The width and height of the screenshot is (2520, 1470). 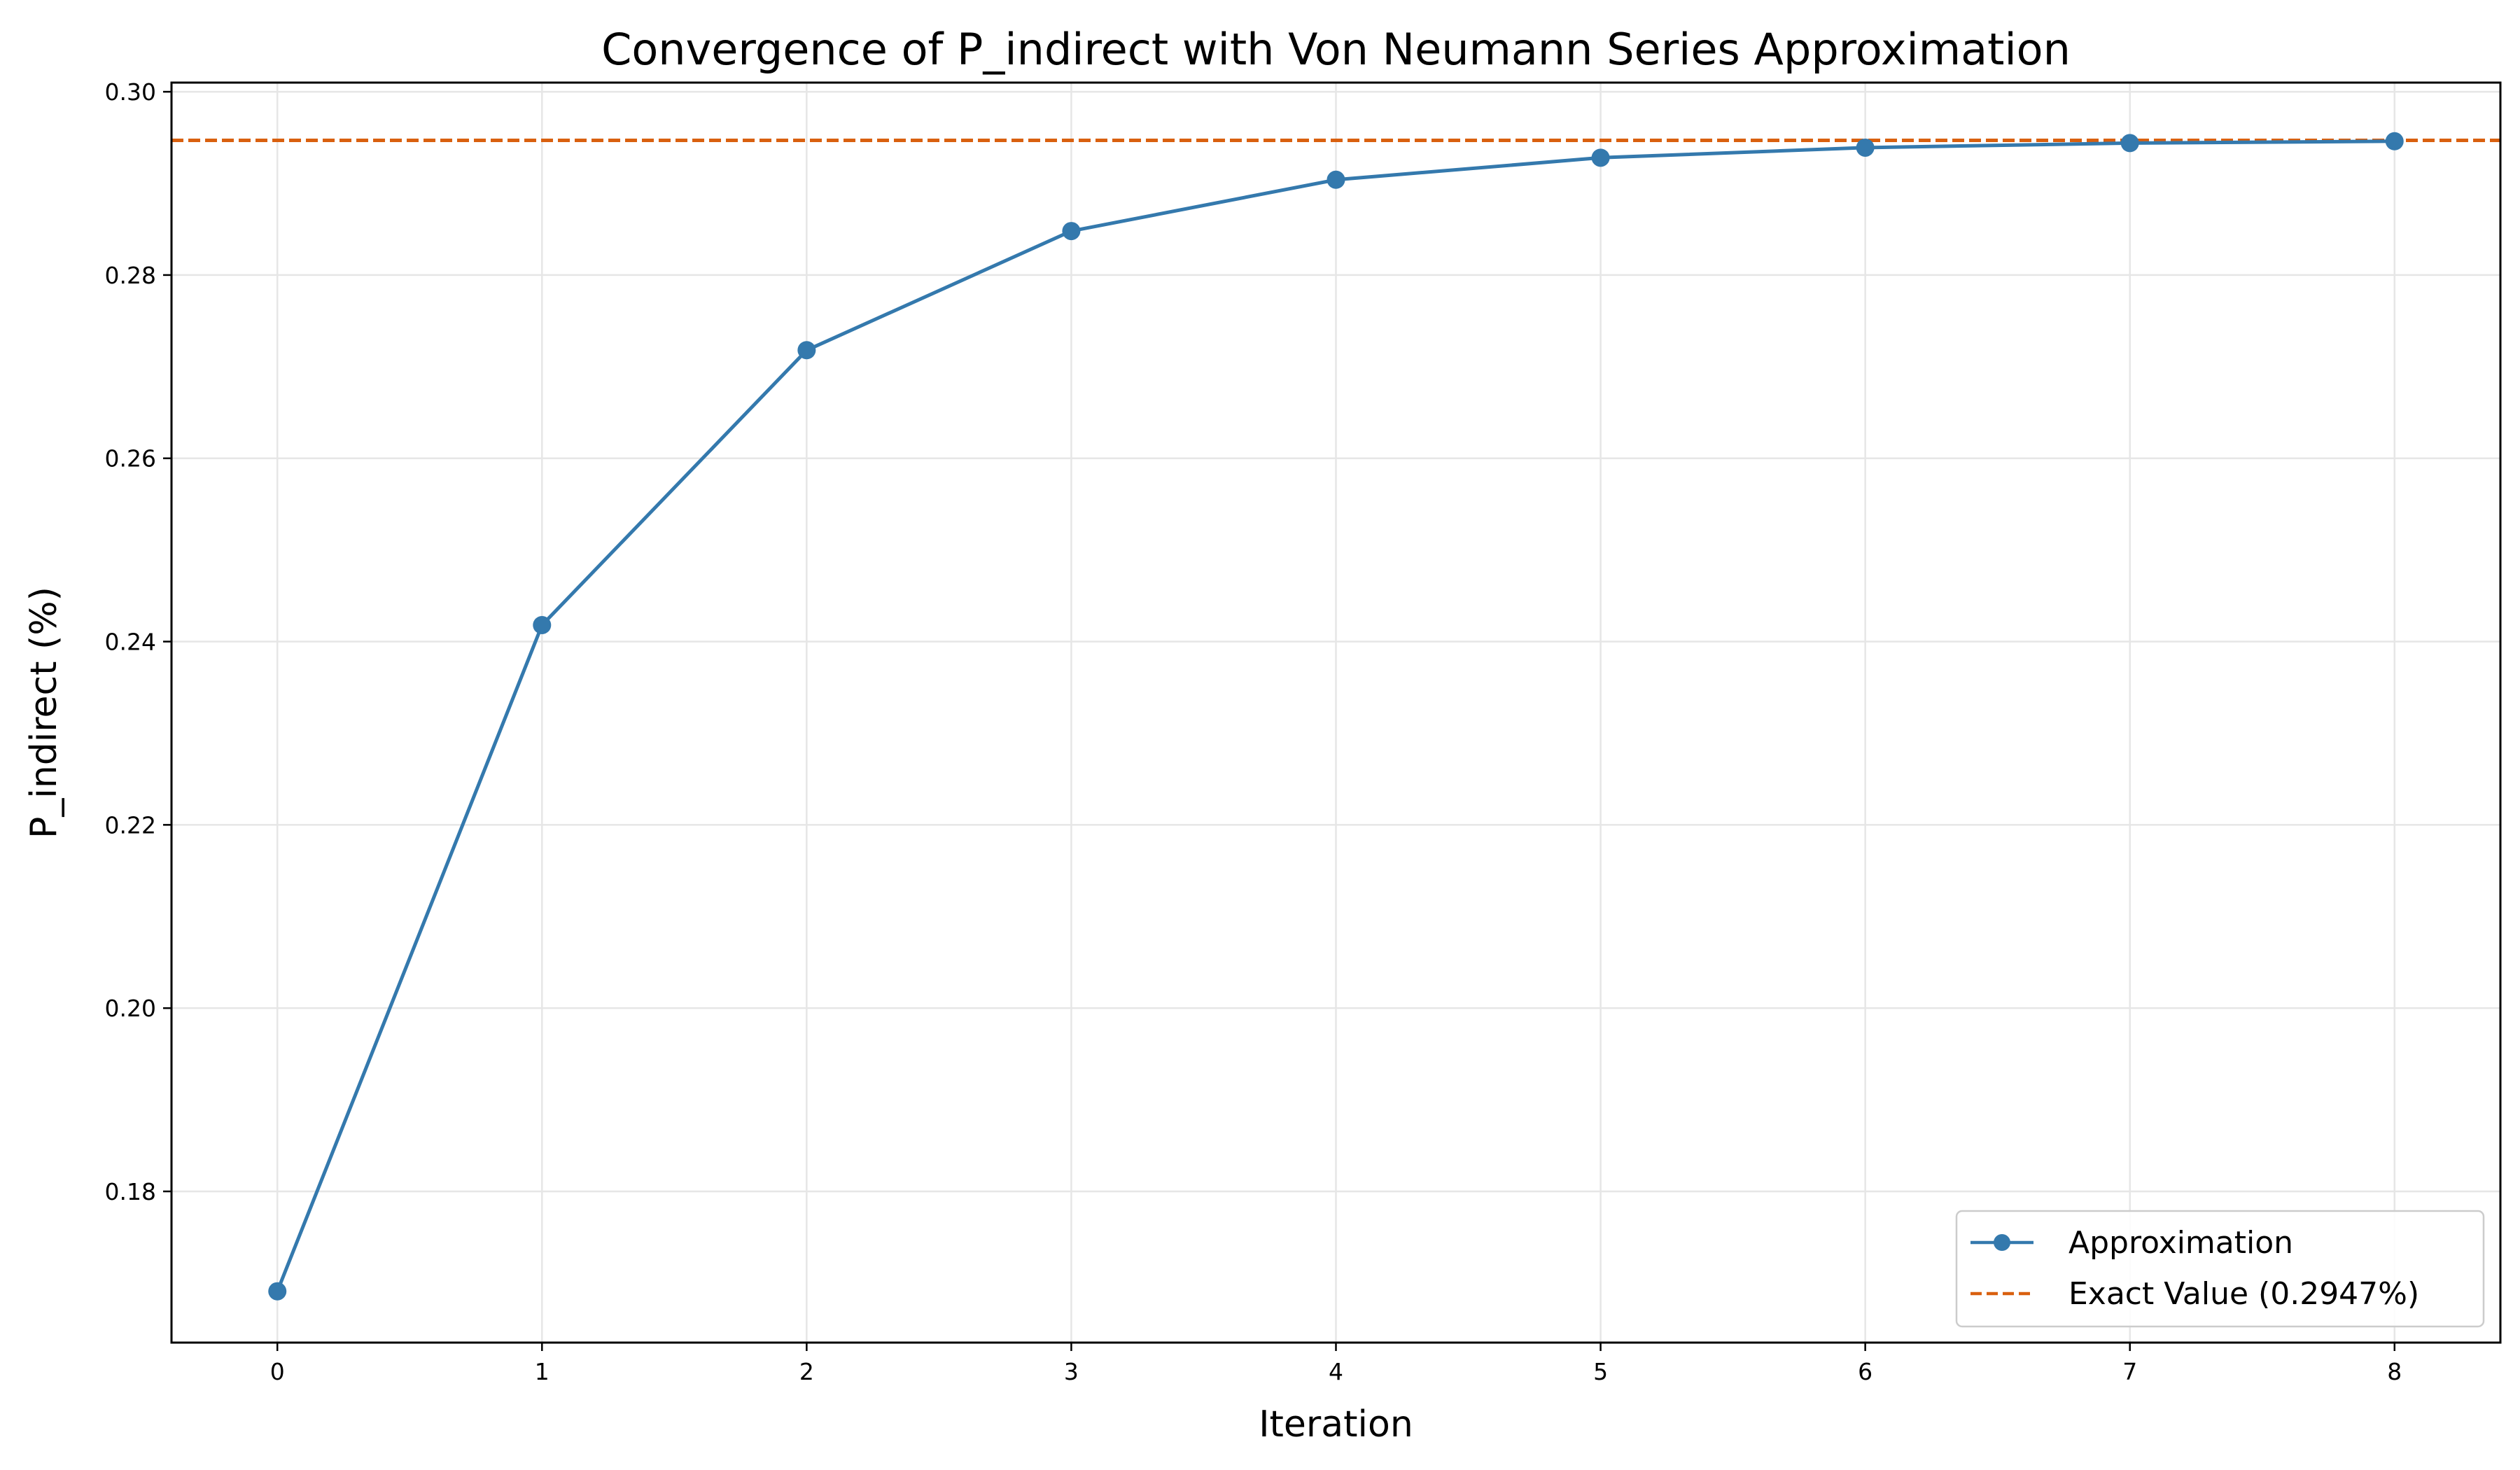 What do you see at coordinates (130, 92) in the screenshot?
I see `y-tick-label: 0.30` at bounding box center [130, 92].